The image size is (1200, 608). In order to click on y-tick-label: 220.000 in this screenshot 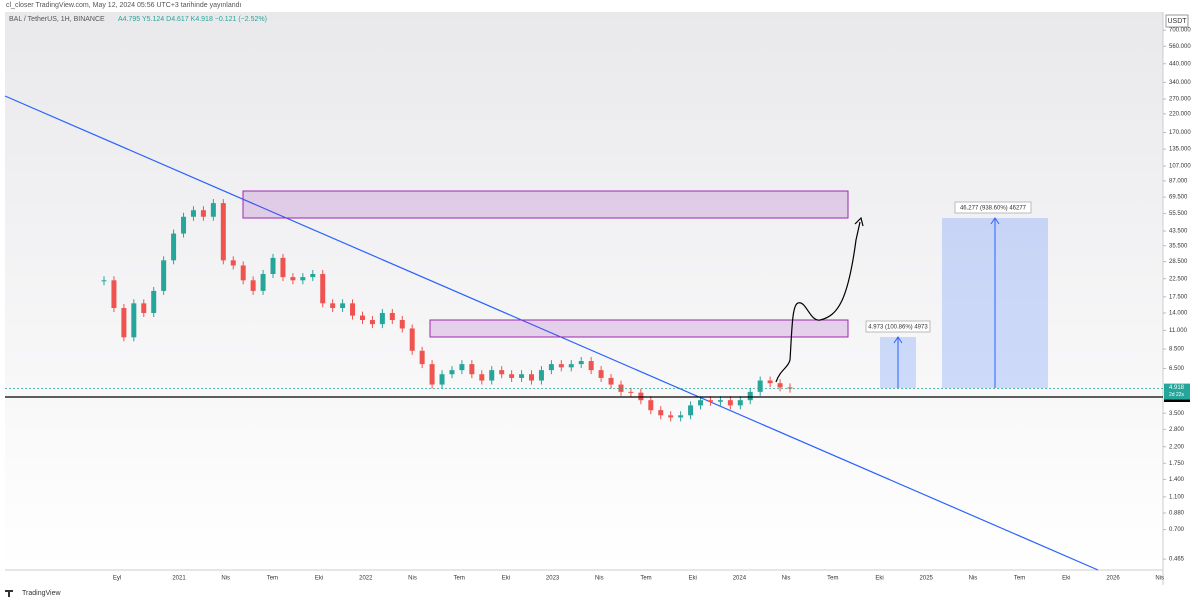, I will do `click(1180, 114)`.